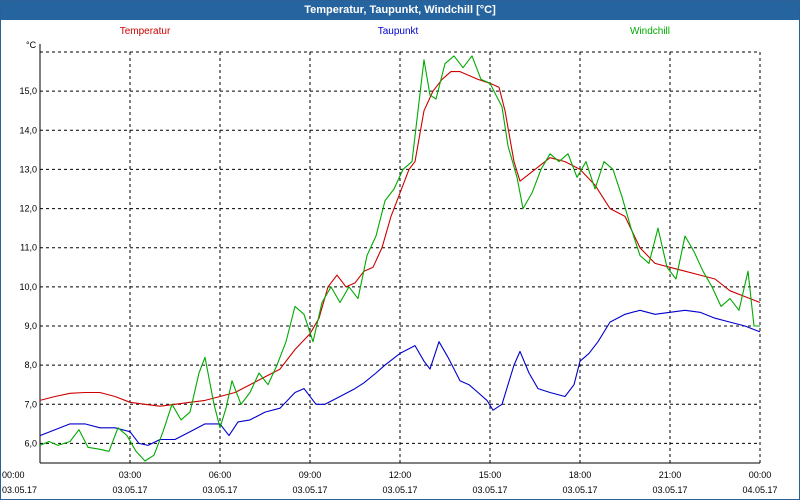 This screenshot has height=500, width=800. What do you see at coordinates (670, 475) in the screenshot?
I see `x-tick-time-label: 21:00` at bounding box center [670, 475].